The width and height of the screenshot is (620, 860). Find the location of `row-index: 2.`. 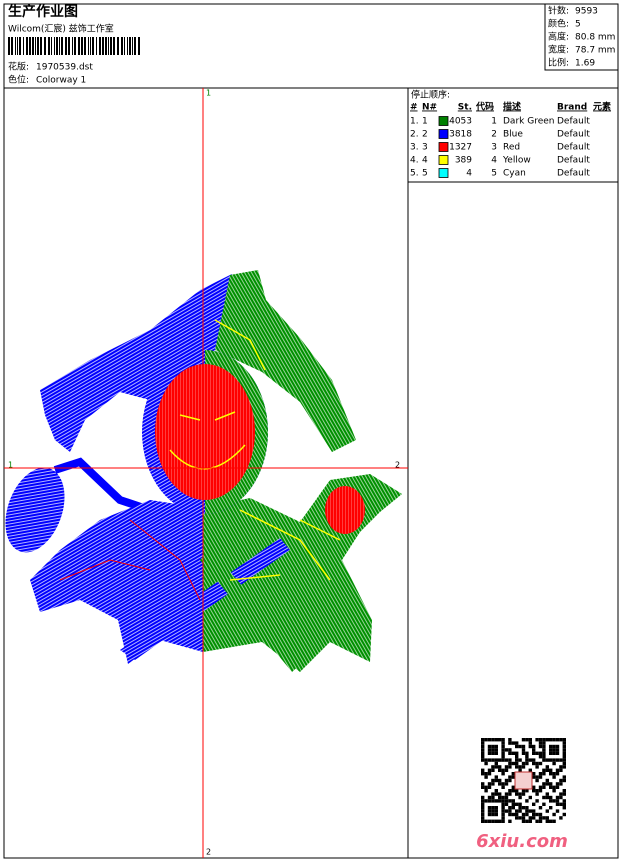

row-index: 2. is located at coordinates (414, 135).